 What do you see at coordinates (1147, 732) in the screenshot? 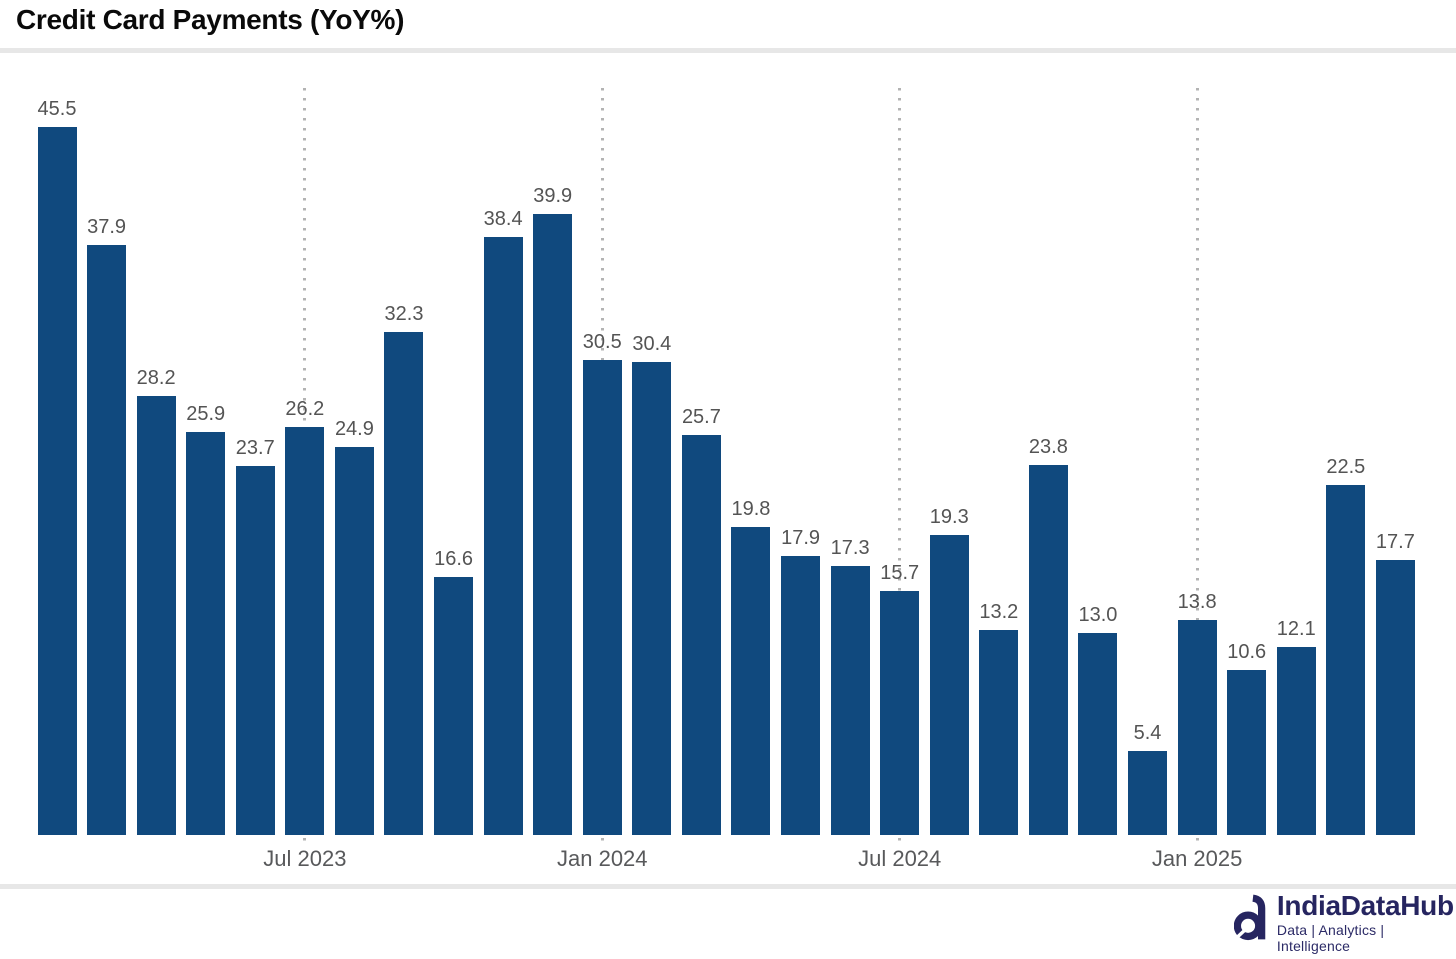
I see `bar-value-label-dec-2024: 5.4` at bounding box center [1147, 732].